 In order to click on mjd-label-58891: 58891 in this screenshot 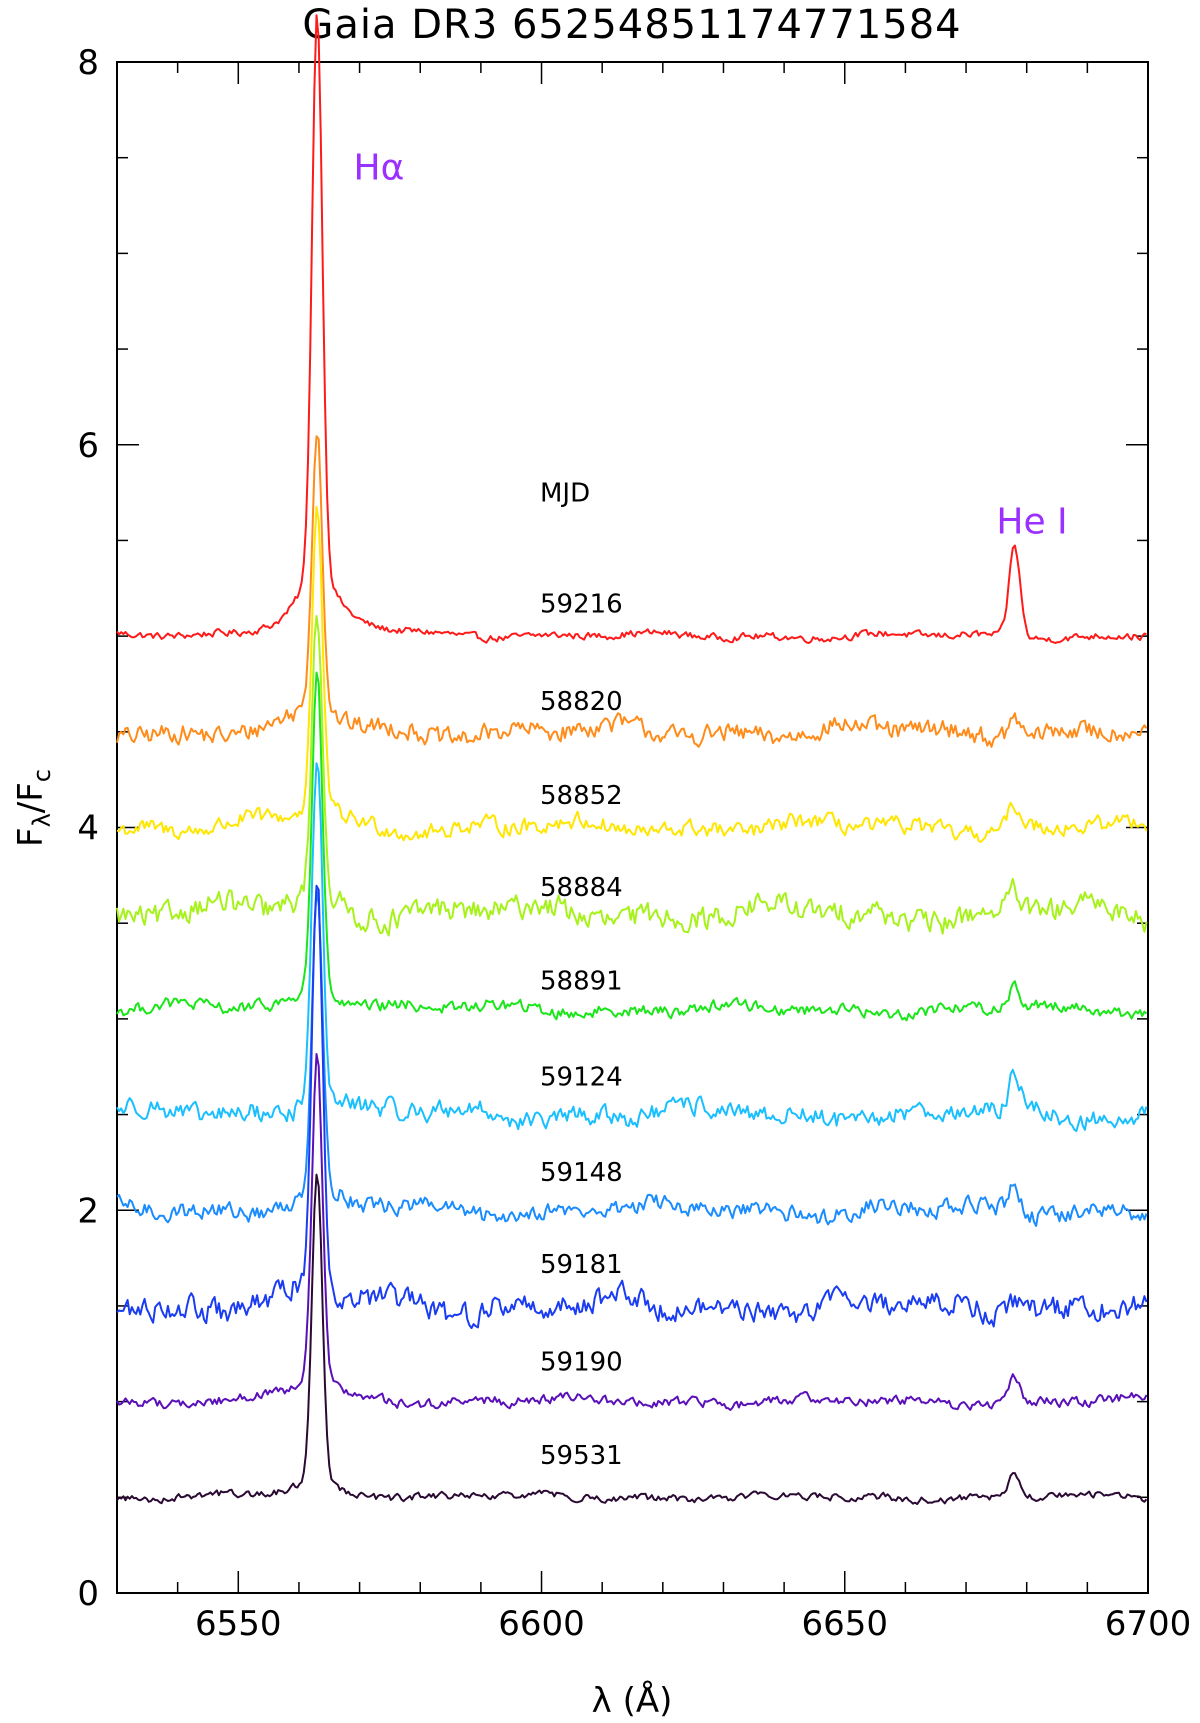, I will do `click(581, 982)`.